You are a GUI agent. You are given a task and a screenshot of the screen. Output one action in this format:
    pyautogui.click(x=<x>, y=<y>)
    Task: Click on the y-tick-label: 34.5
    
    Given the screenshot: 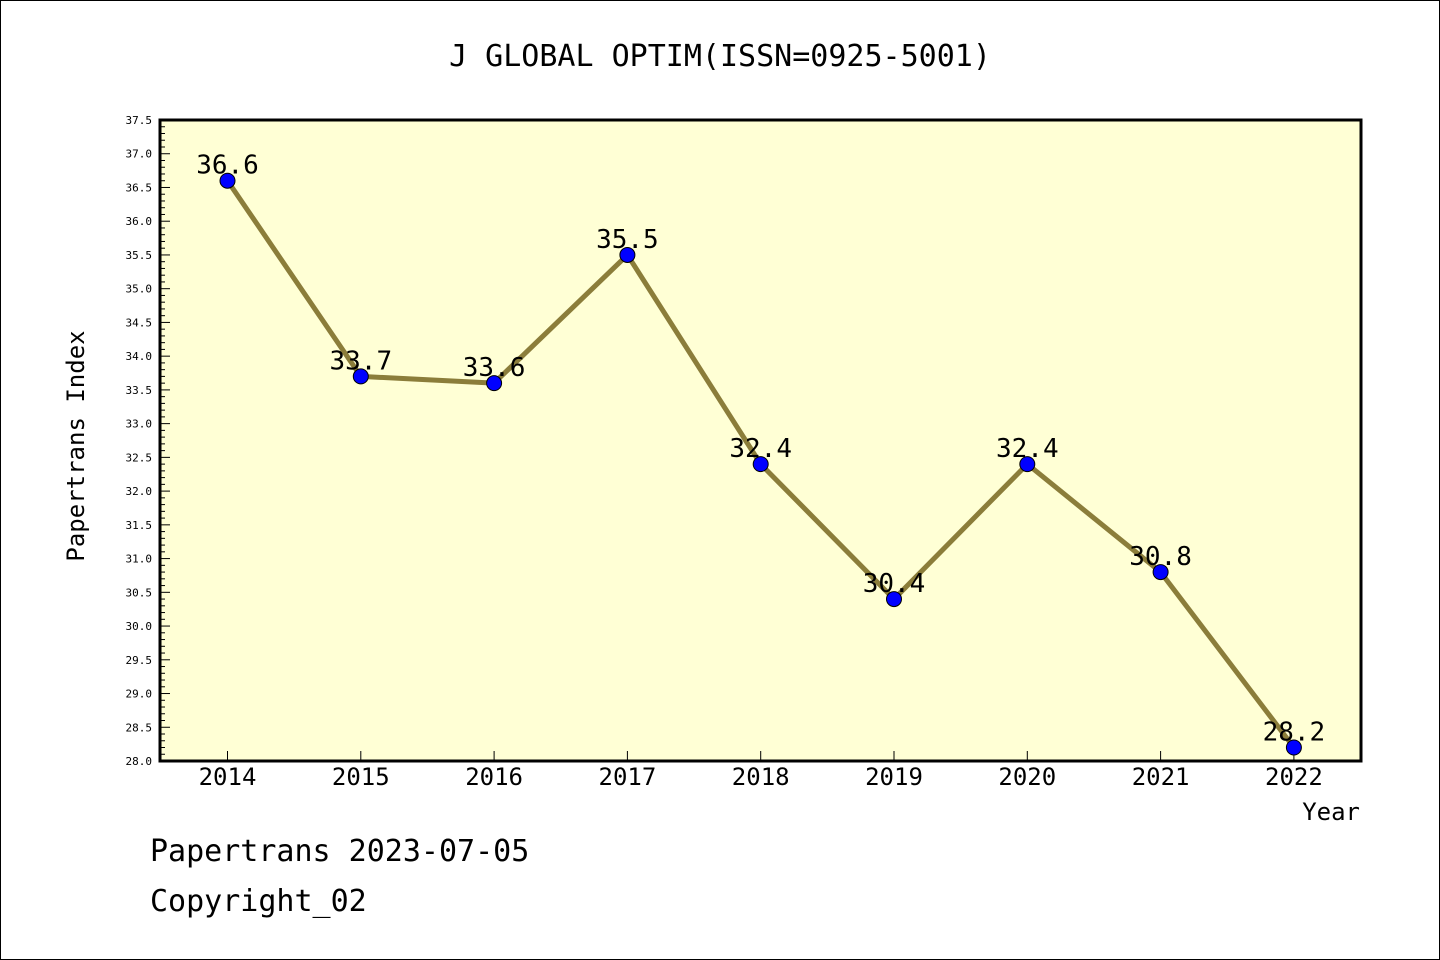 What is the action you would take?
    pyautogui.click(x=139, y=322)
    